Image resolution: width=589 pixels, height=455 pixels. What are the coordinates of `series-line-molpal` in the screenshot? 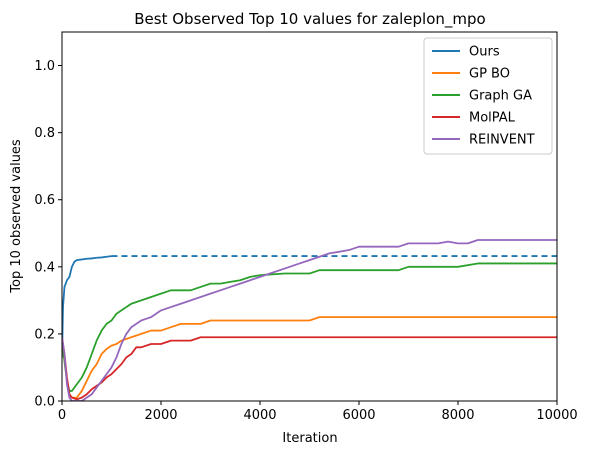 It's located at (309, 368).